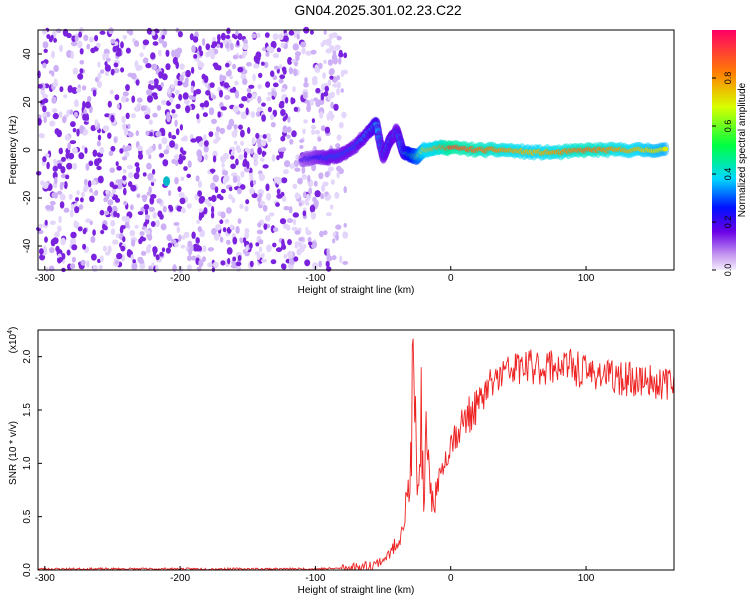 The height and width of the screenshot is (600, 750). What do you see at coordinates (13, 328) in the screenshot?
I see `snr-y-multiplier-close: )` at bounding box center [13, 328].